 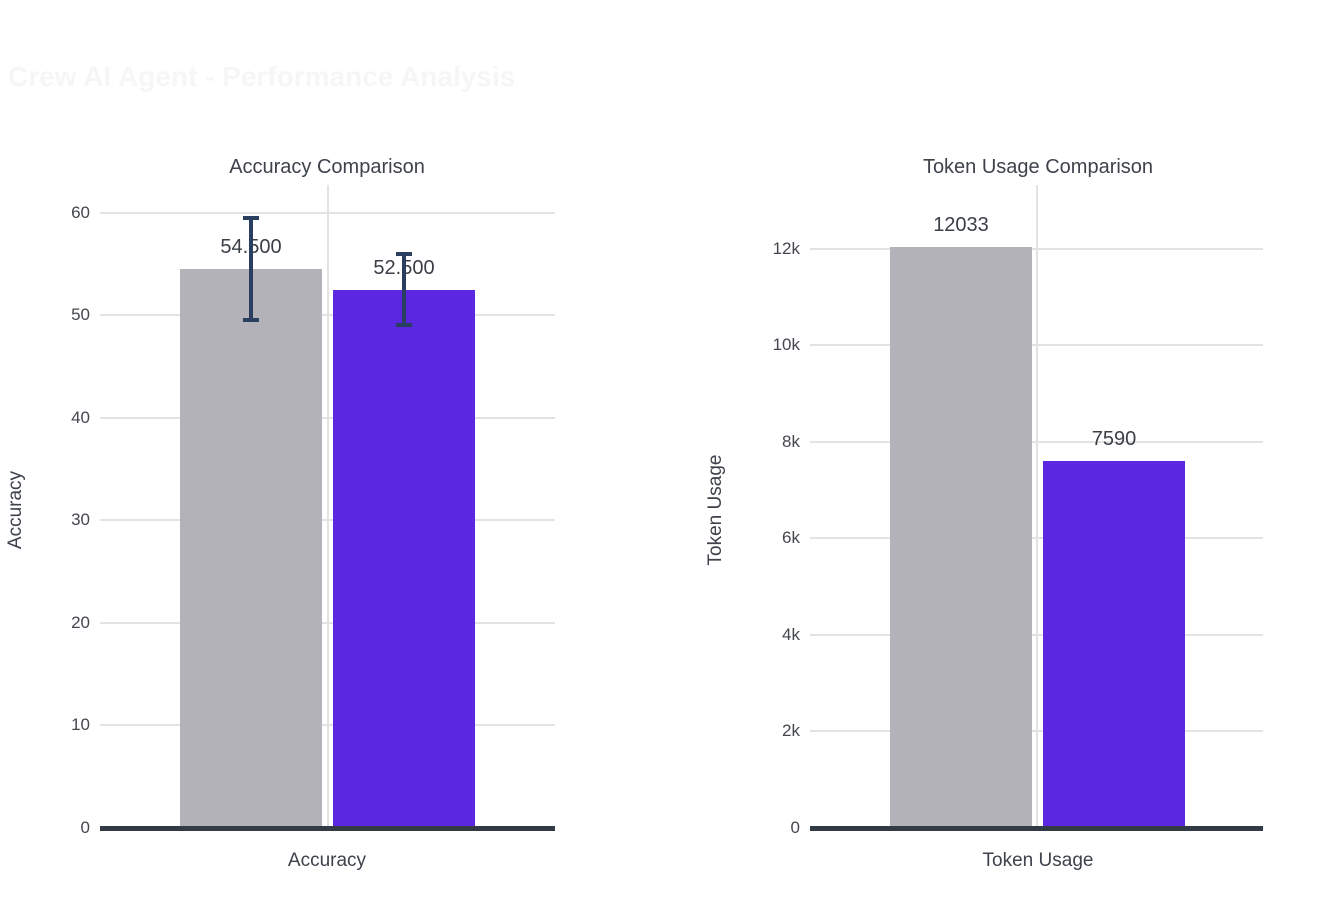 I want to click on bar-value-label: 54.500, so click(x=251, y=247).